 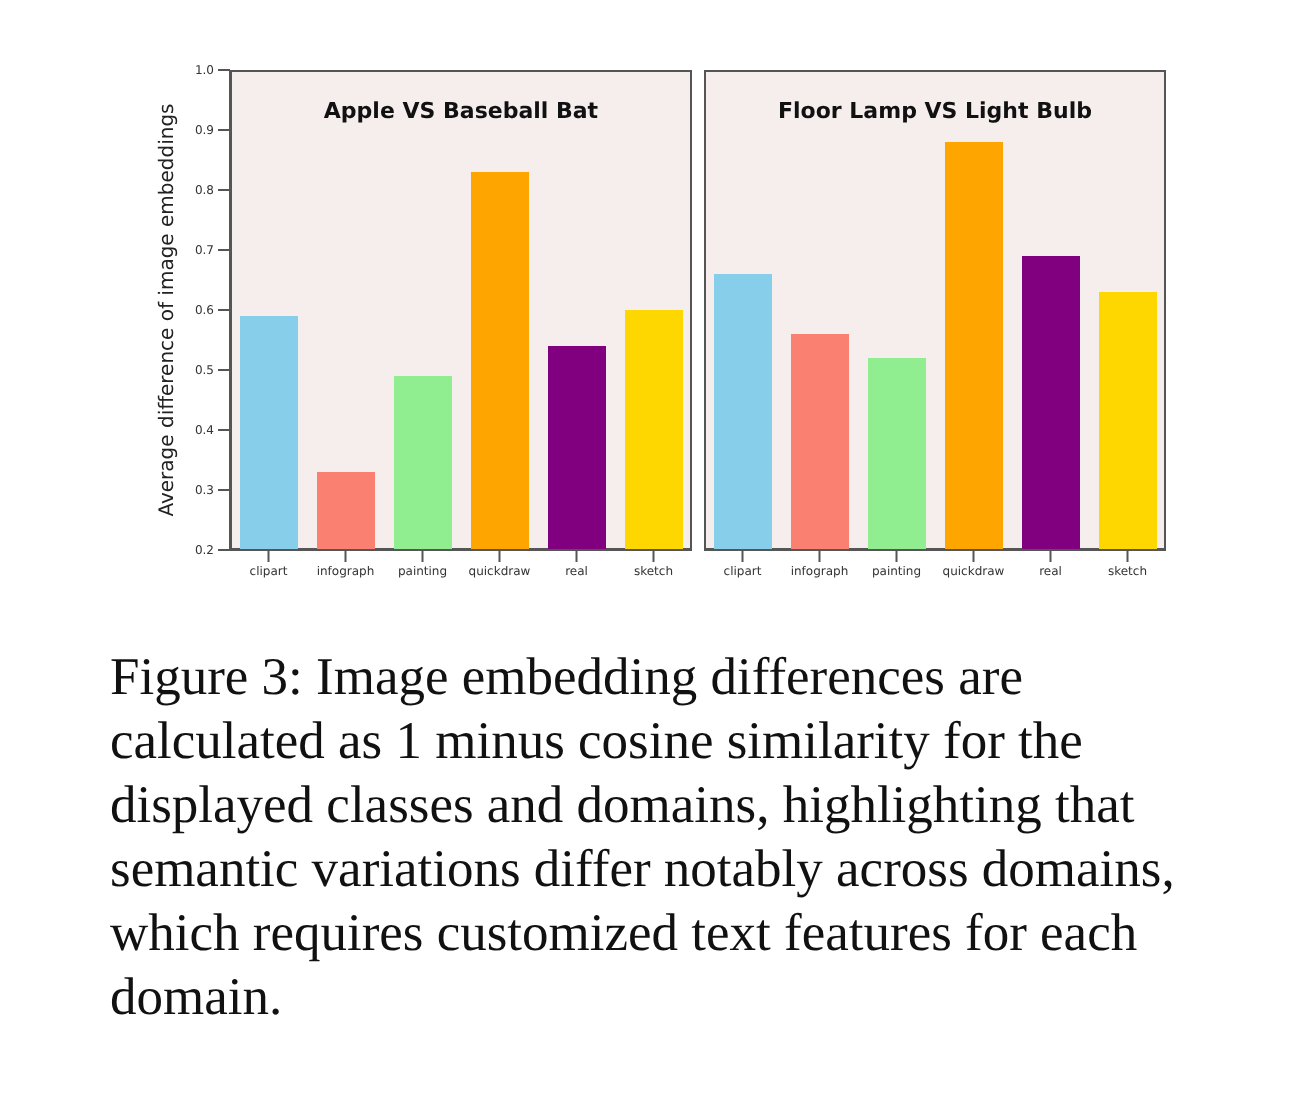 I want to click on text: Floor Lamp VS Light Bulb, so click(x=935, y=111).